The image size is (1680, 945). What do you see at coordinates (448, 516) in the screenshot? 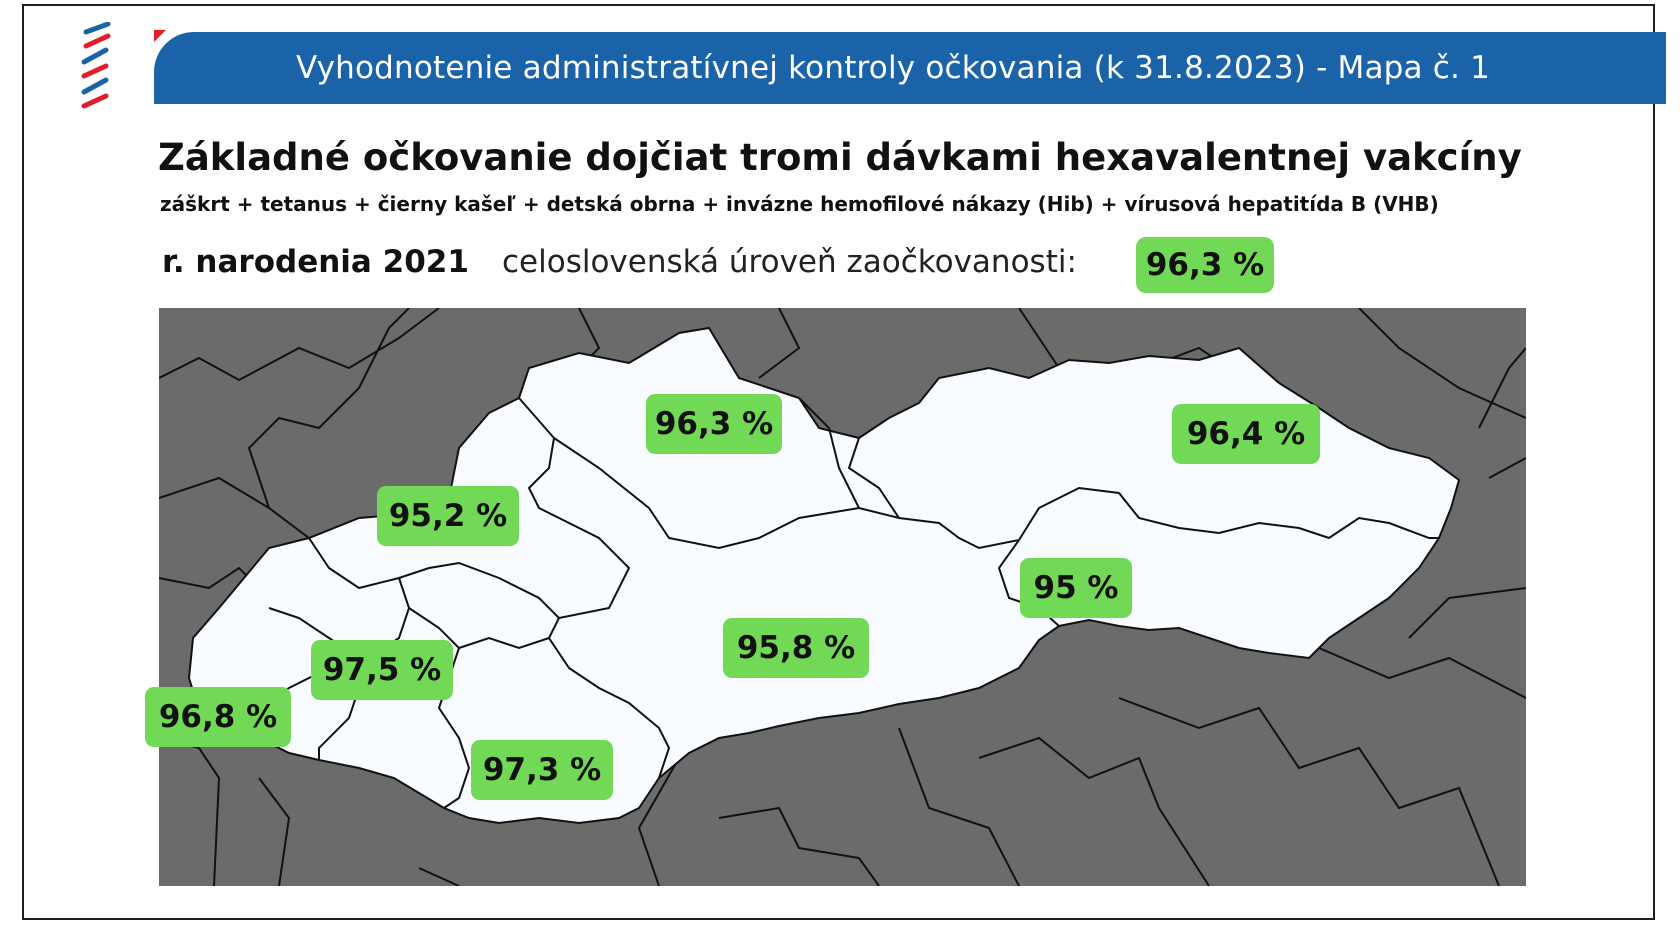
I see `region-badge-trencin: 95,2 %` at bounding box center [448, 516].